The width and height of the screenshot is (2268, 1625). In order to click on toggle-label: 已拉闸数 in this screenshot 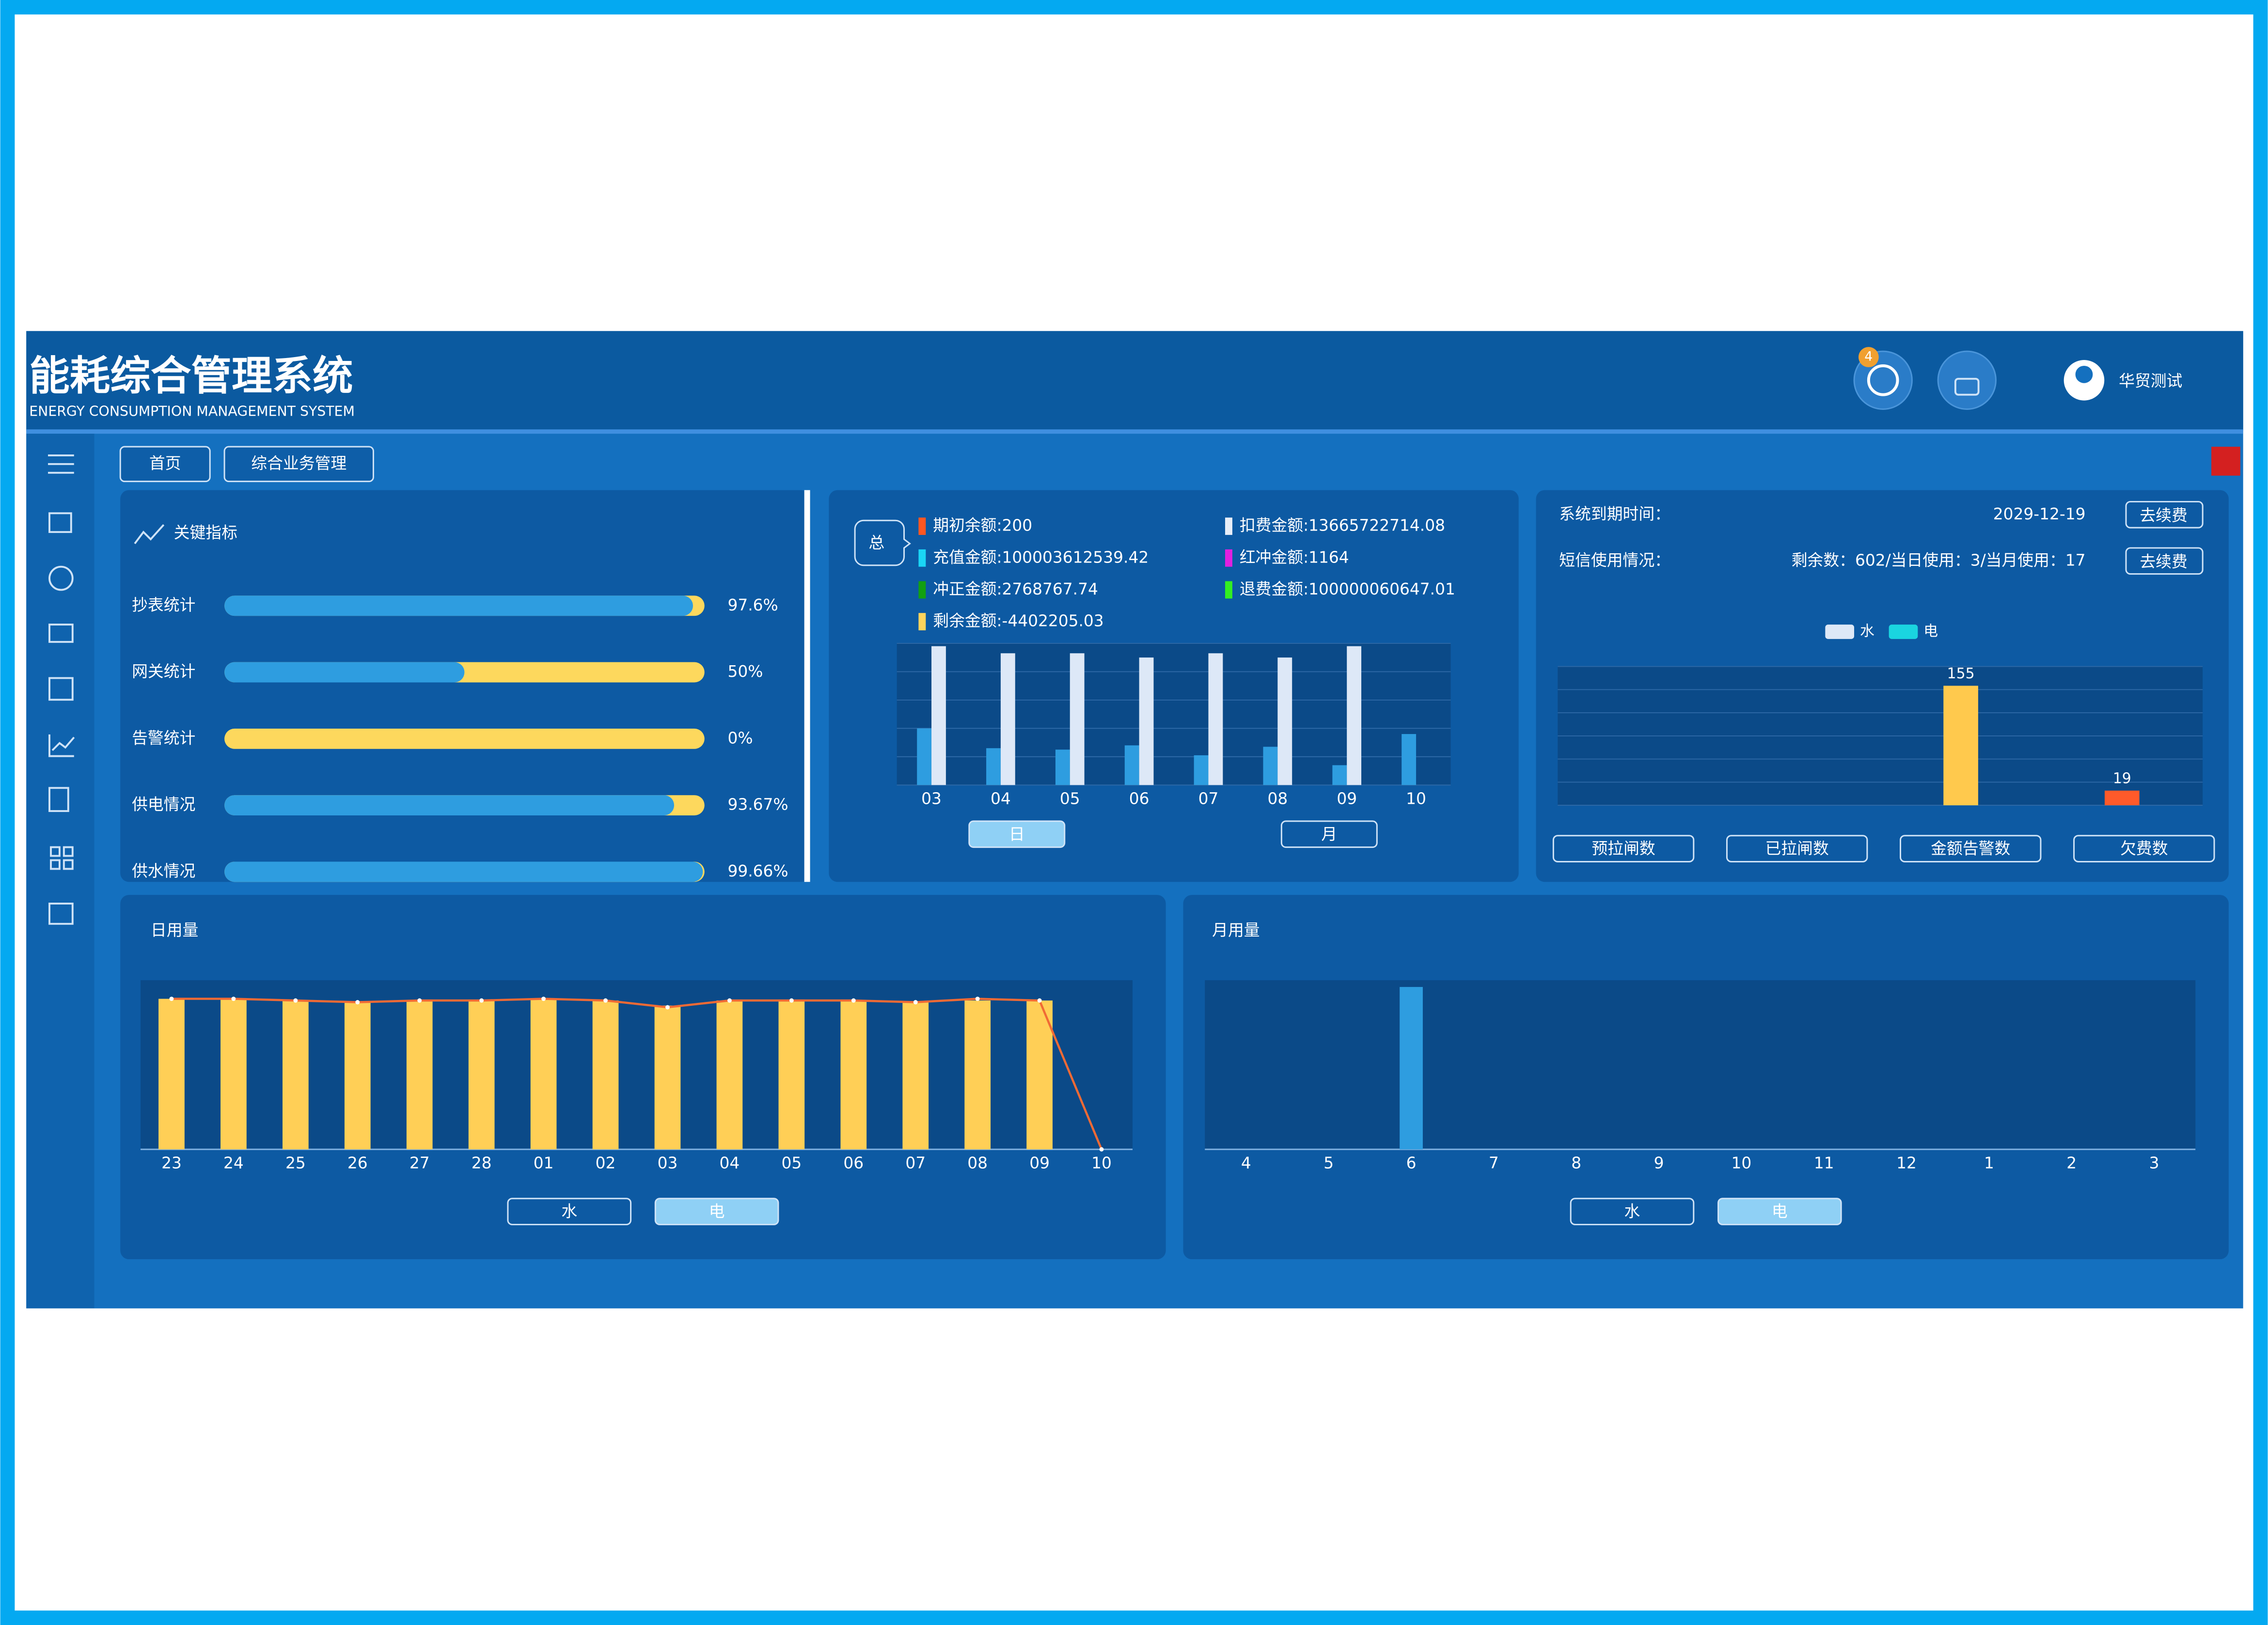, I will do `click(1797, 849)`.